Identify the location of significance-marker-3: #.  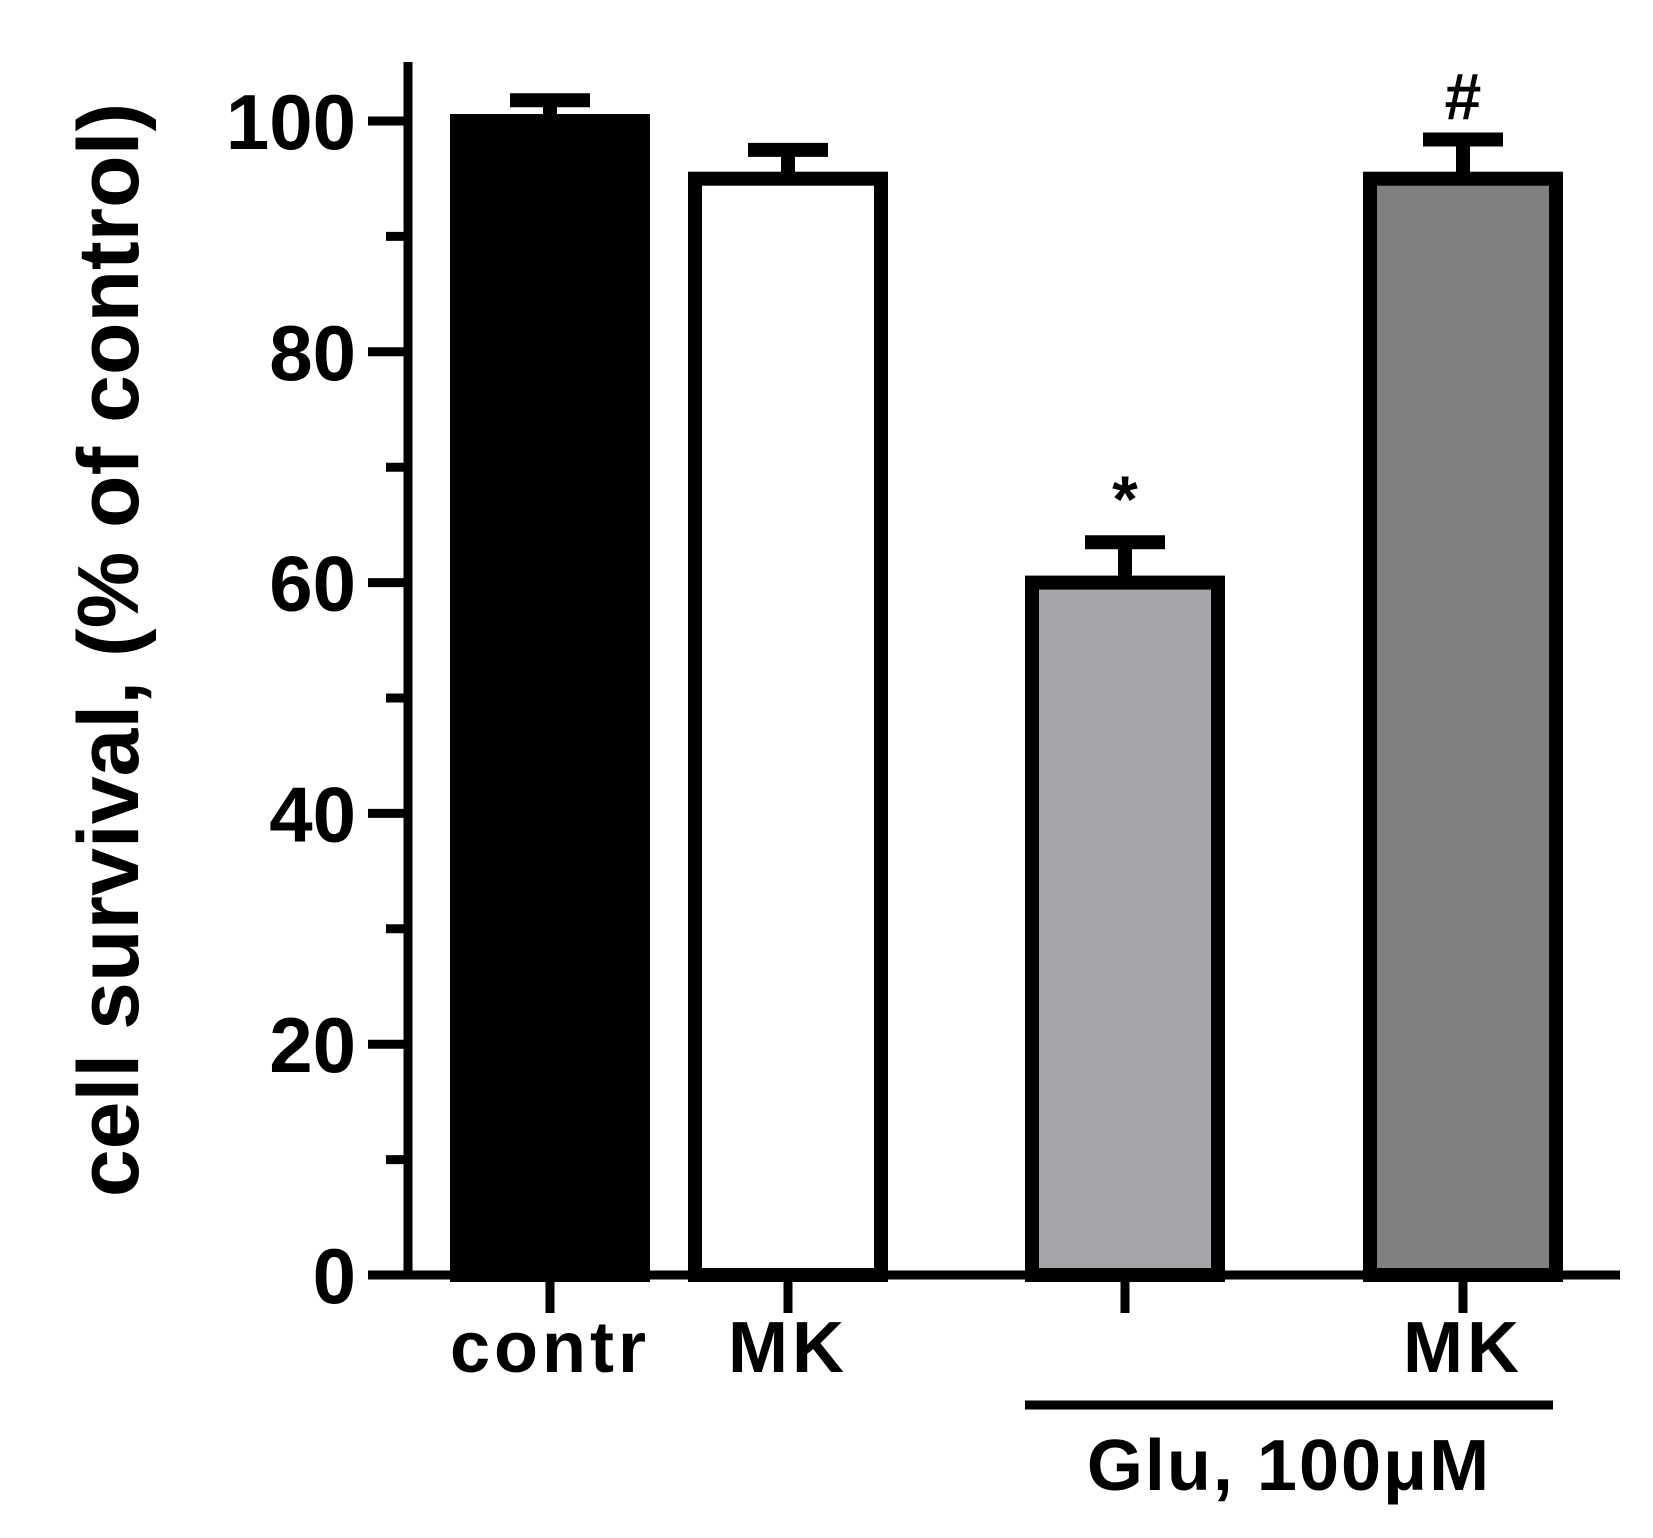
(1463, 96).